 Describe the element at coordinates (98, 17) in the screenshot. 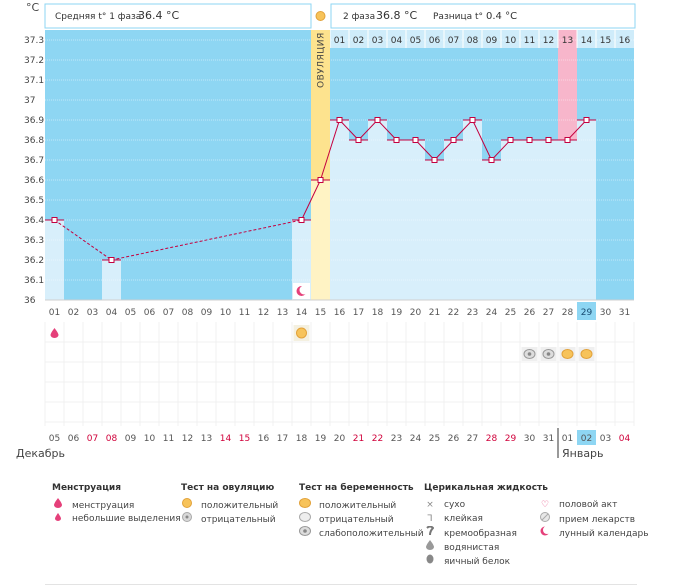

I see `phase1-average-label: Средняя t° 1 фаза` at that location.